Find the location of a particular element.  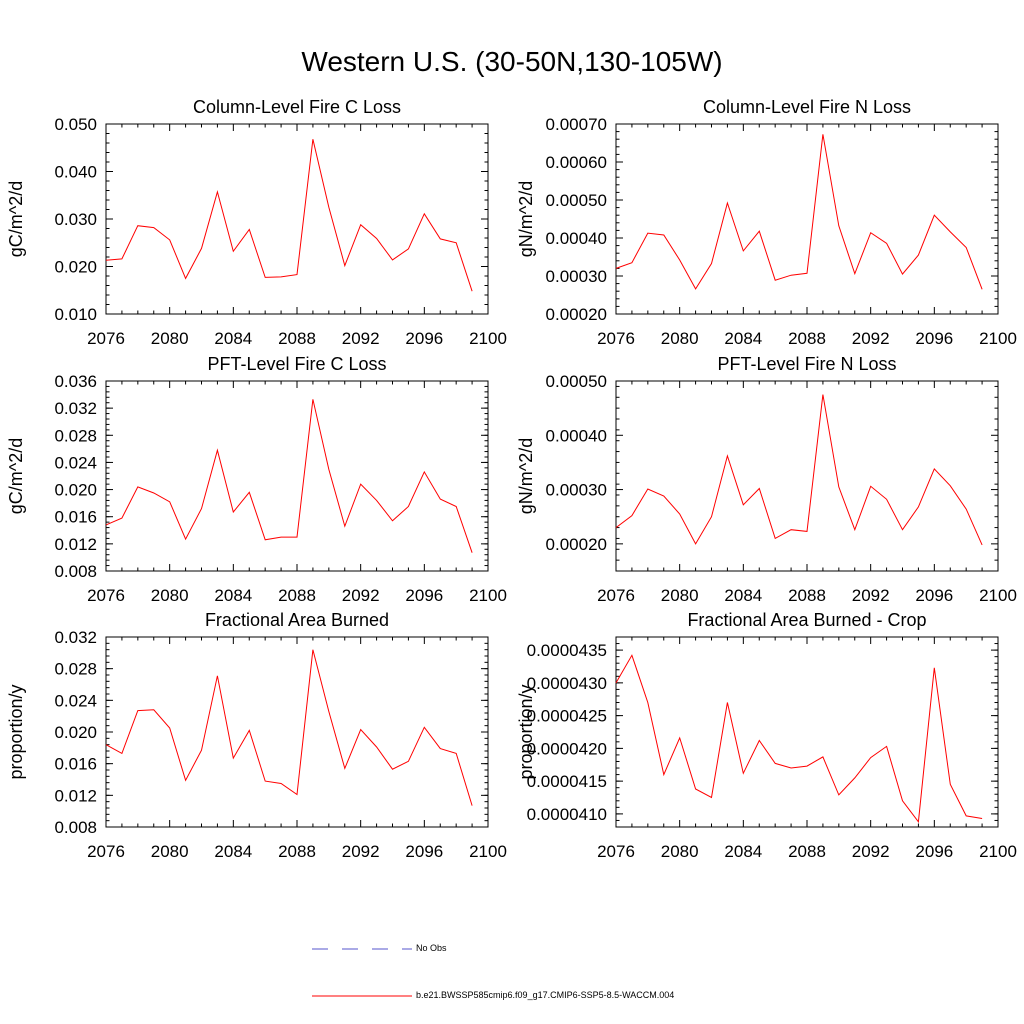

y-tick-label: 0.040 is located at coordinates (75, 172).